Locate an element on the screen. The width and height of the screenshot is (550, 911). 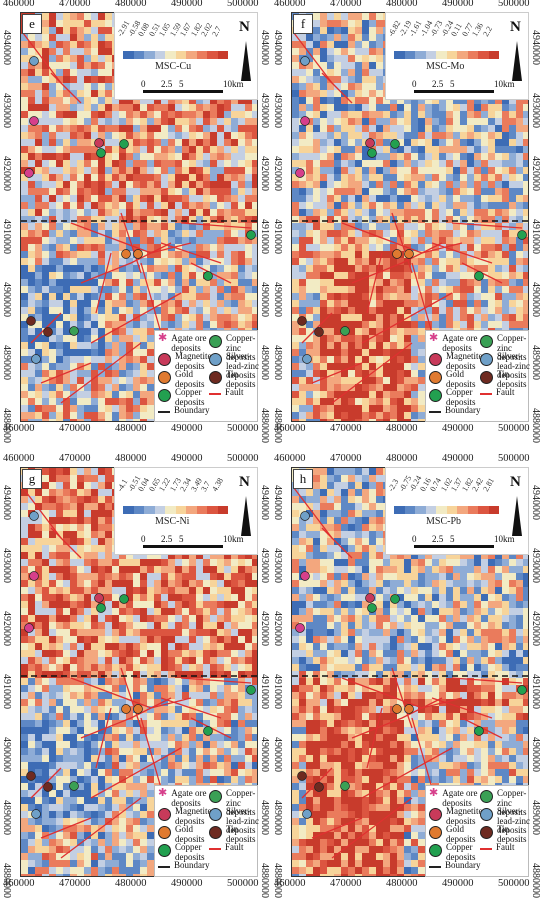
x-tick-bottom: 490000 is located at coordinates (187, 428).